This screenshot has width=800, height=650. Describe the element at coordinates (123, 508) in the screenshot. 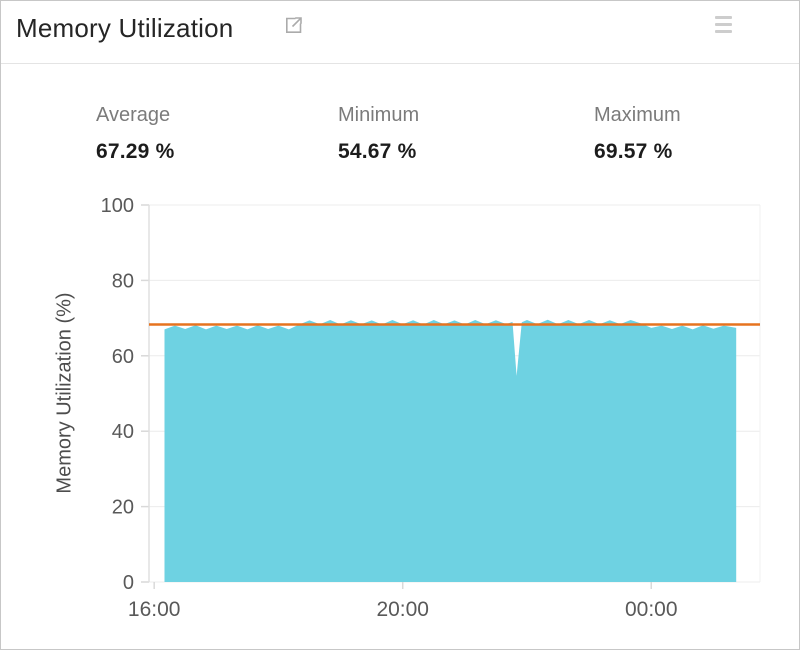

I see `y-tick-label-20: 20` at that location.